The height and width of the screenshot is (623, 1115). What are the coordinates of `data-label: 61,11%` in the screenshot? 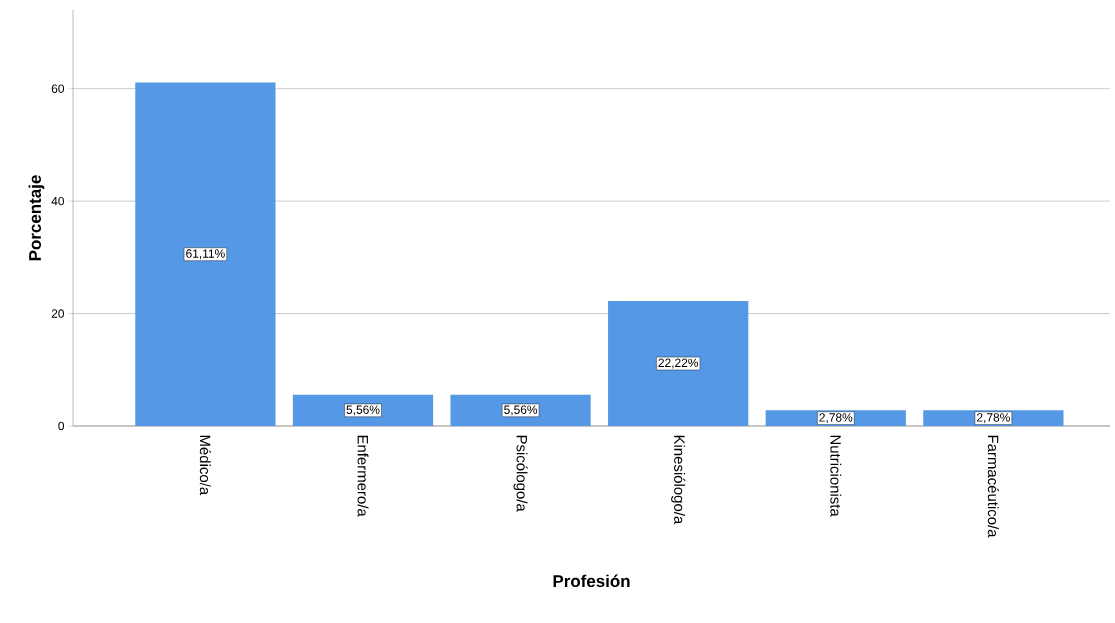 It's located at (205, 254).